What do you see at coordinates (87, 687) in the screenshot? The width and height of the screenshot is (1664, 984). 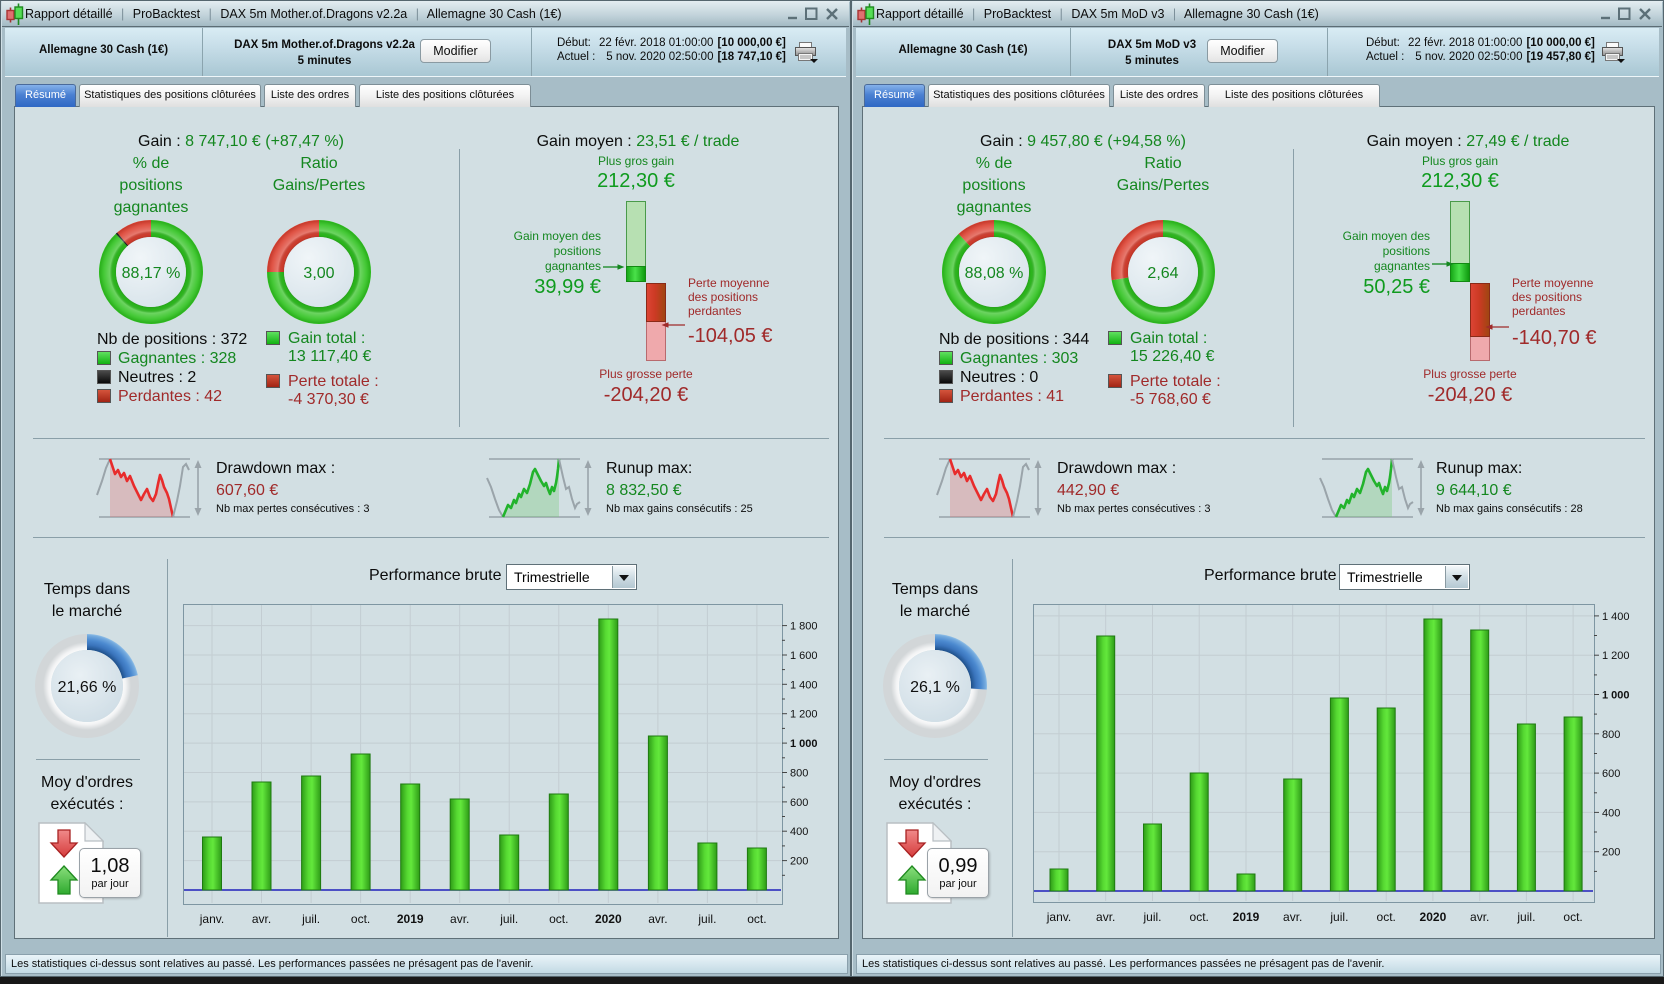 I see `svg-text: 21,66 %` at bounding box center [87, 687].